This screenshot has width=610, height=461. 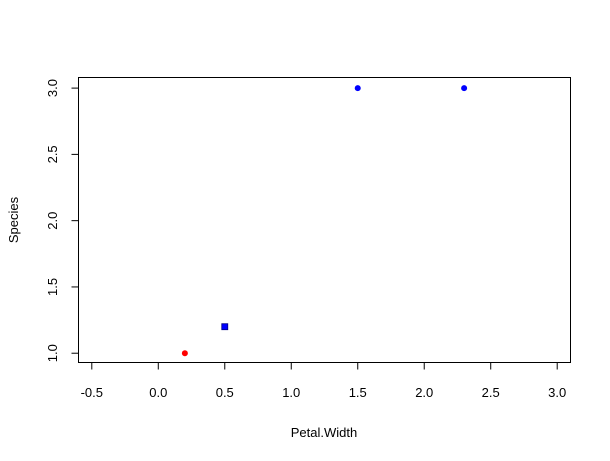 I want to click on y-tick-label: 2.0, so click(x=52, y=221).